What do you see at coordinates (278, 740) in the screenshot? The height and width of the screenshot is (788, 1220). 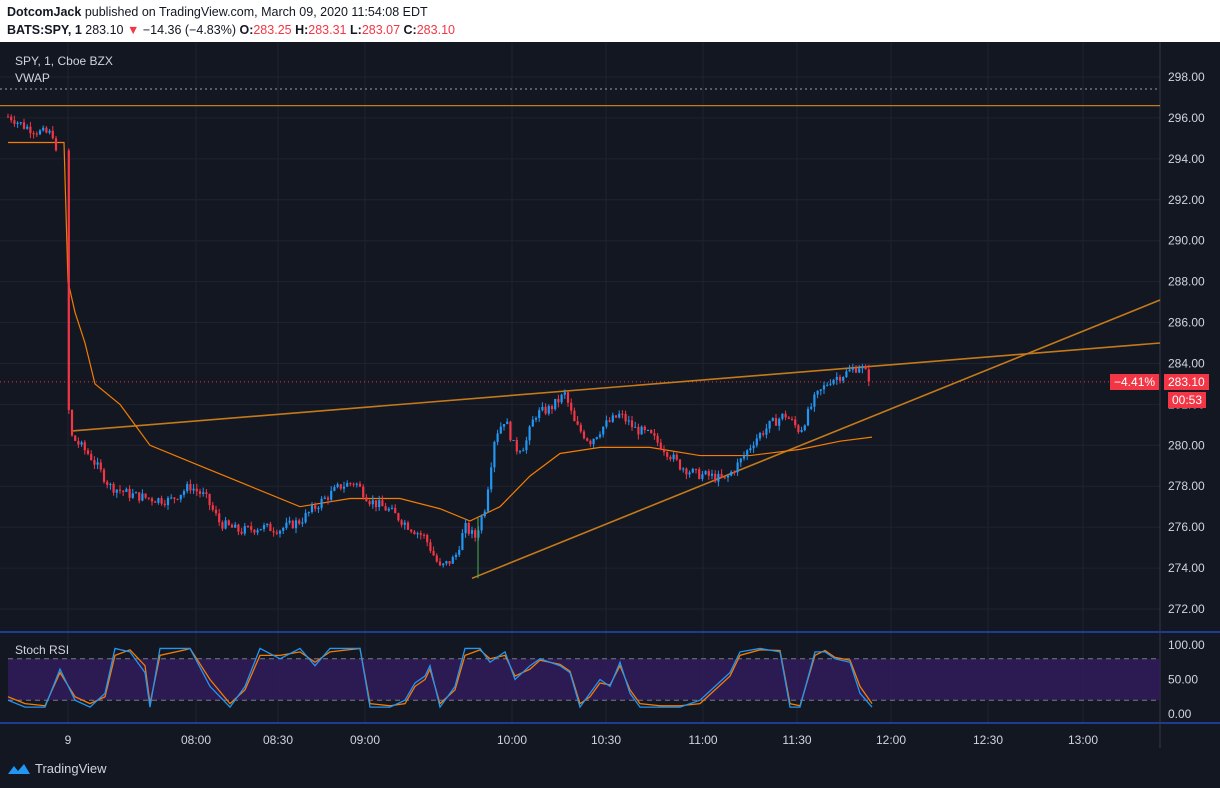 I see `time-axis-label: 08:30` at bounding box center [278, 740].